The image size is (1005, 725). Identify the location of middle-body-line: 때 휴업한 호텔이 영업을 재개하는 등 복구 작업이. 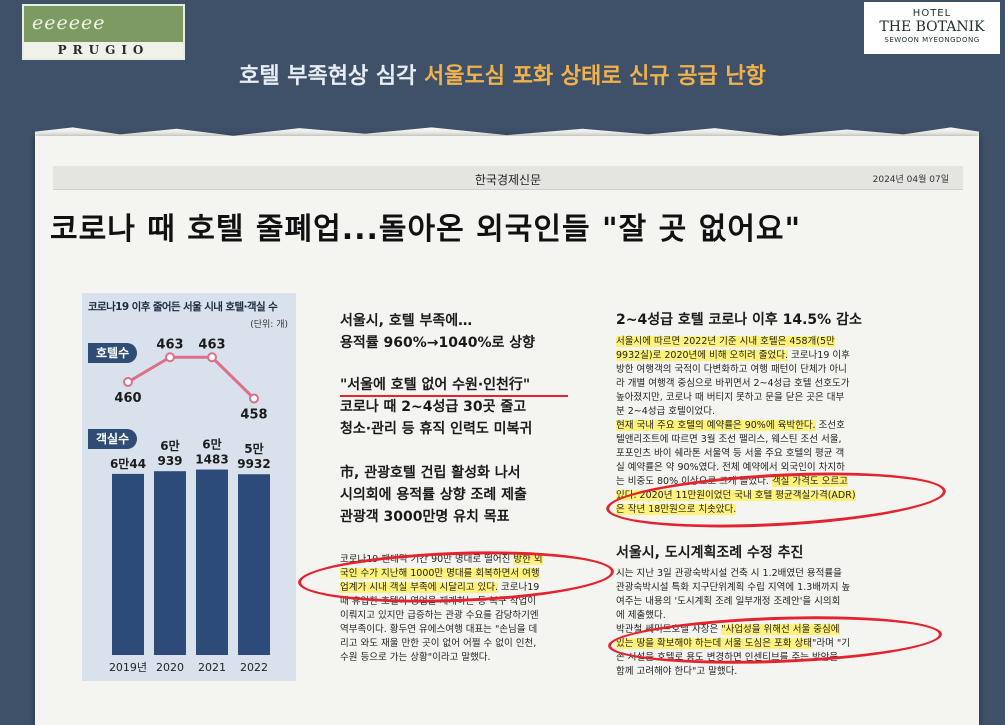
(470, 602).